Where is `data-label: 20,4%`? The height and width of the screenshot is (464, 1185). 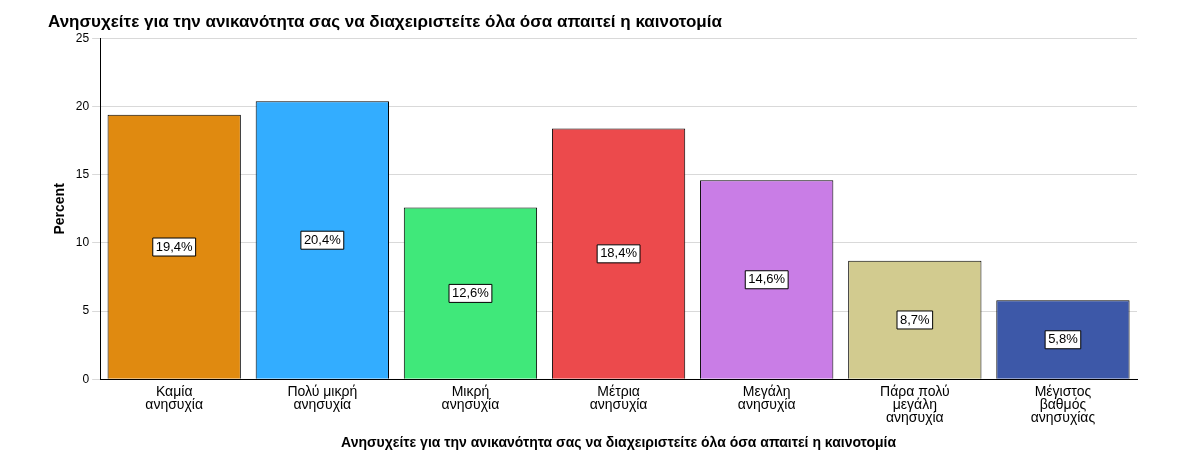 data-label: 20,4% is located at coordinates (322, 239).